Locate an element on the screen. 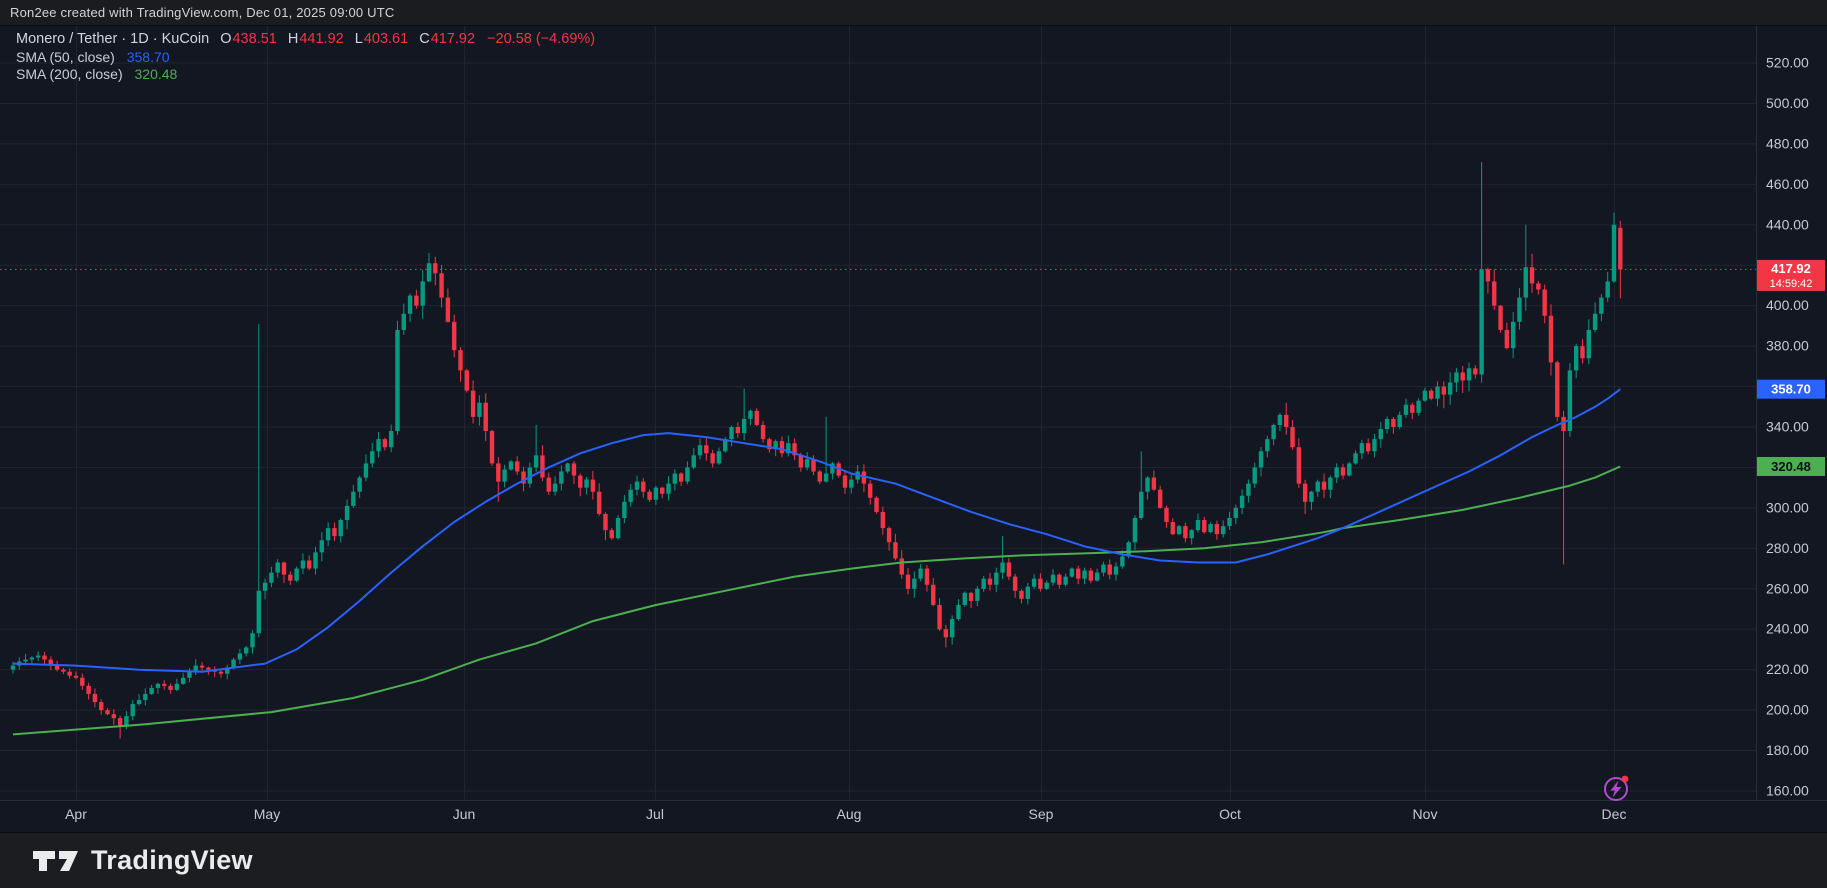  month-label: Aug is located at coordinates (849, 814).